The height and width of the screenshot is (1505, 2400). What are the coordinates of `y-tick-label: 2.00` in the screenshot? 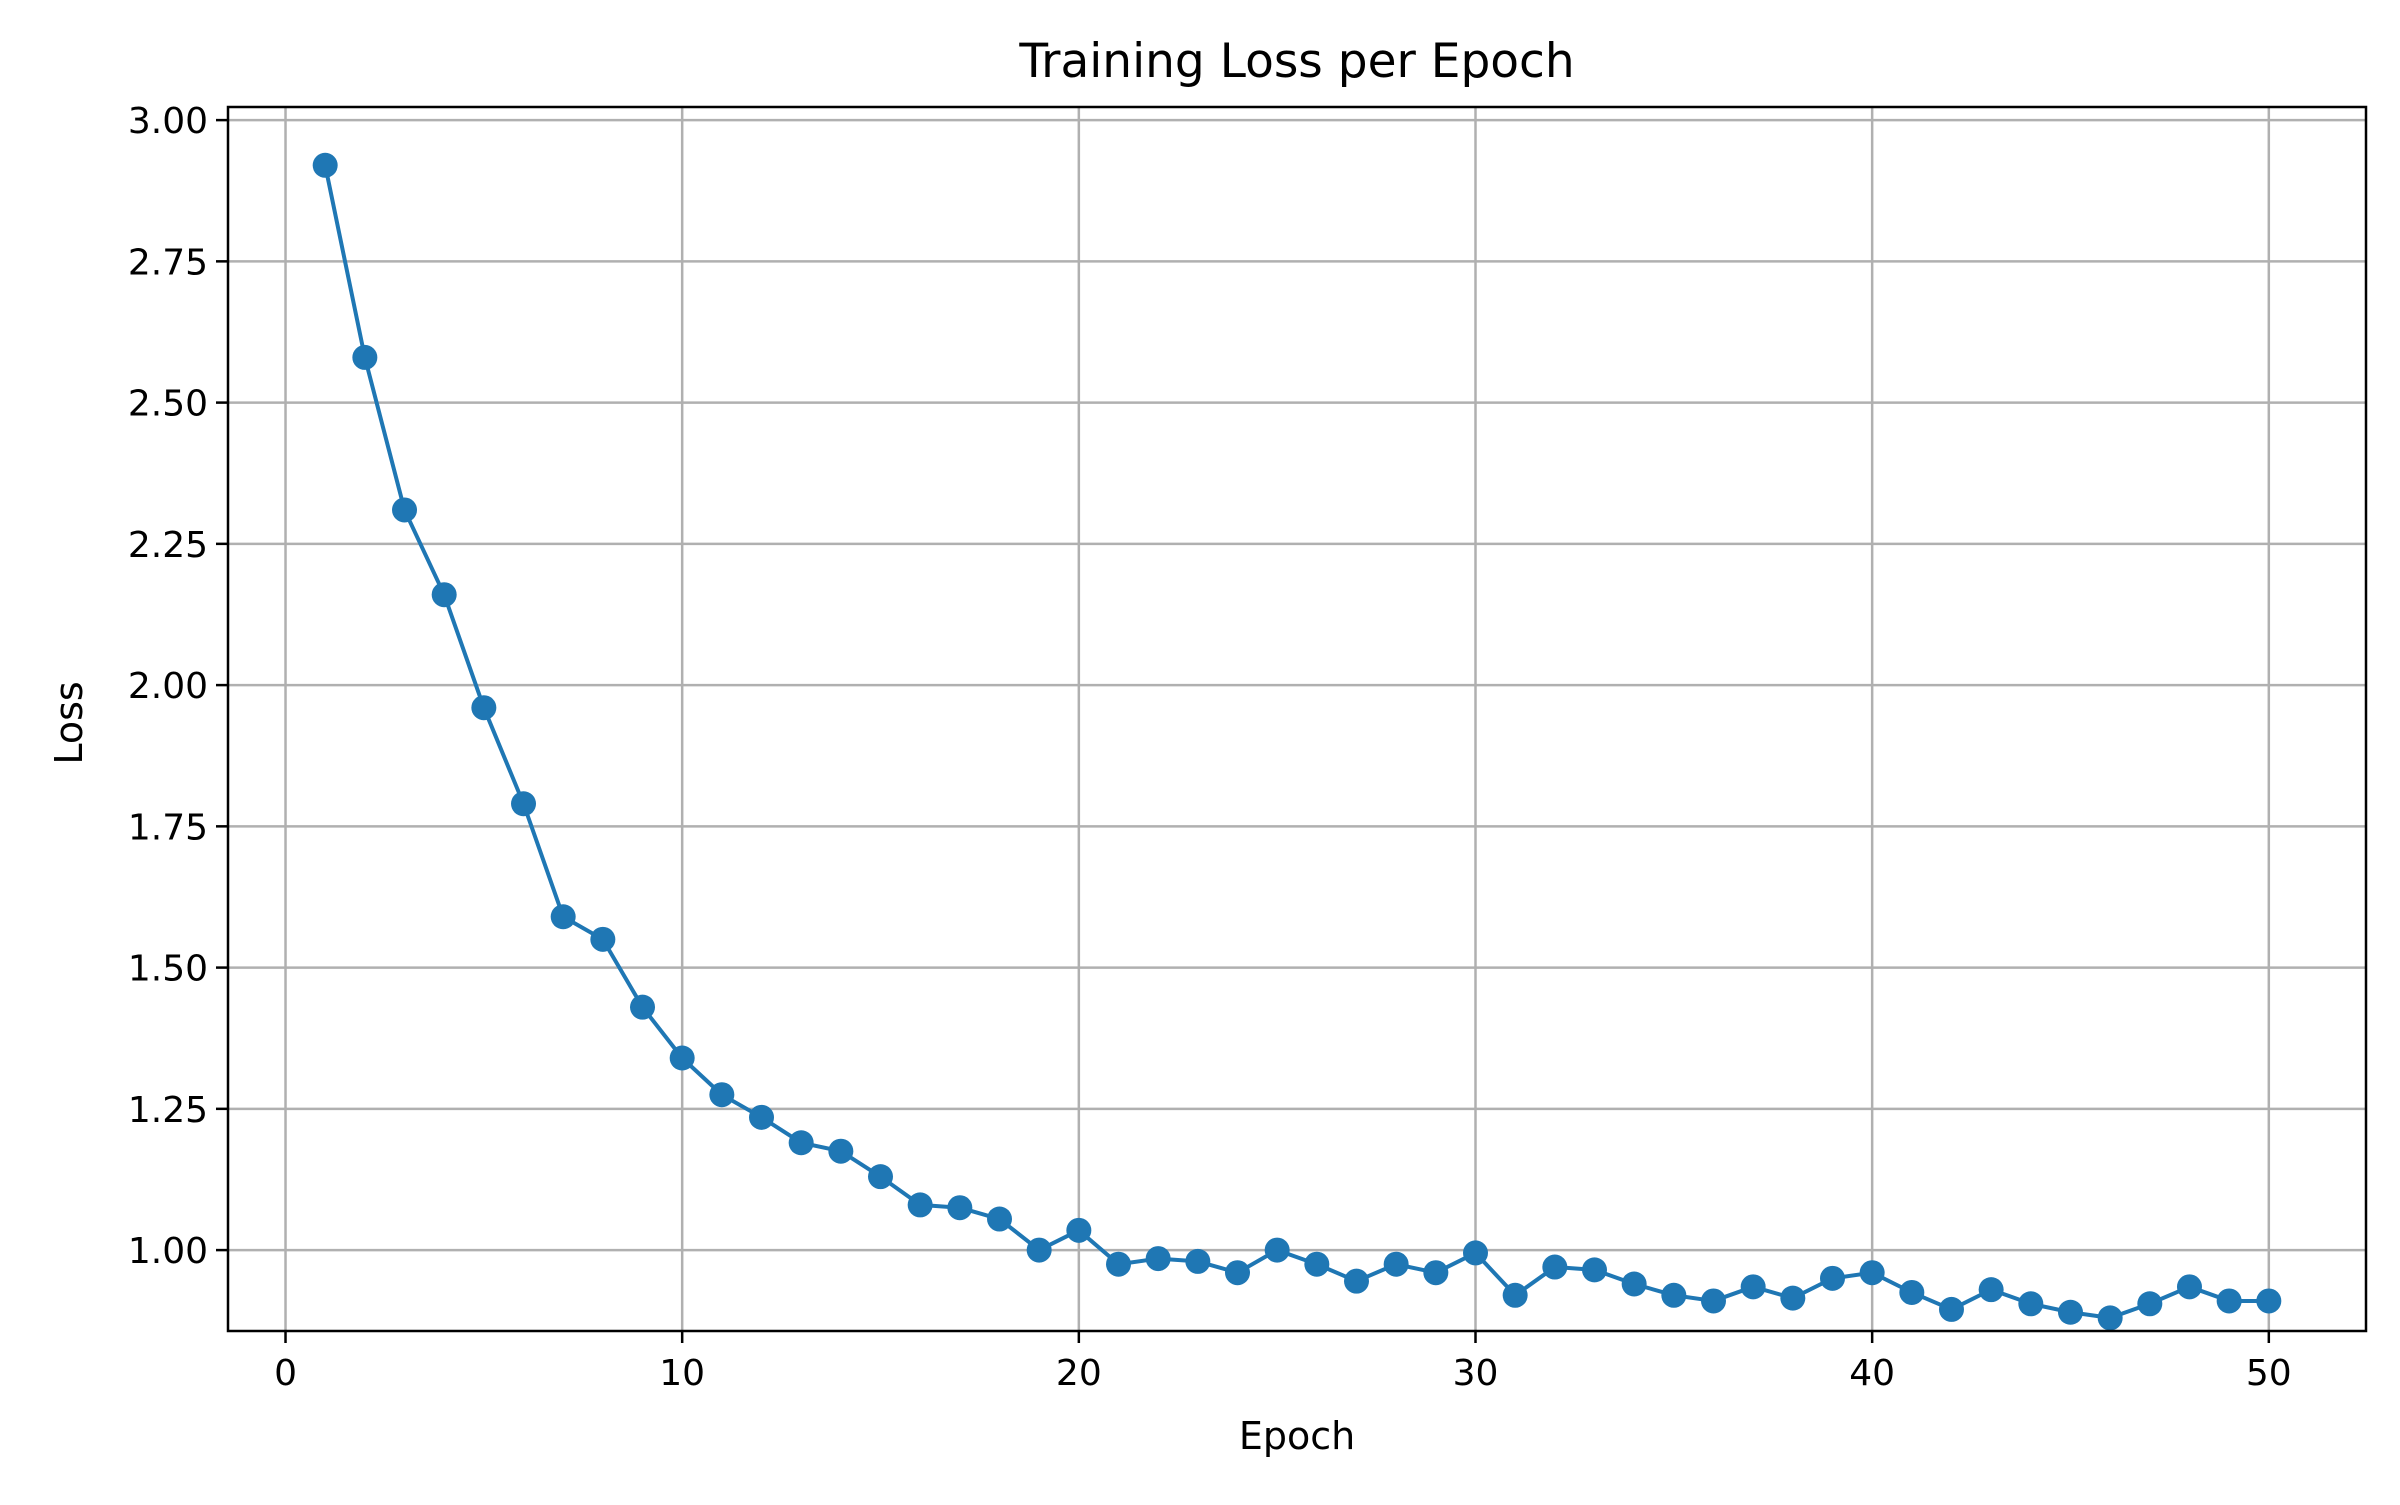 It's located at (168, 686).